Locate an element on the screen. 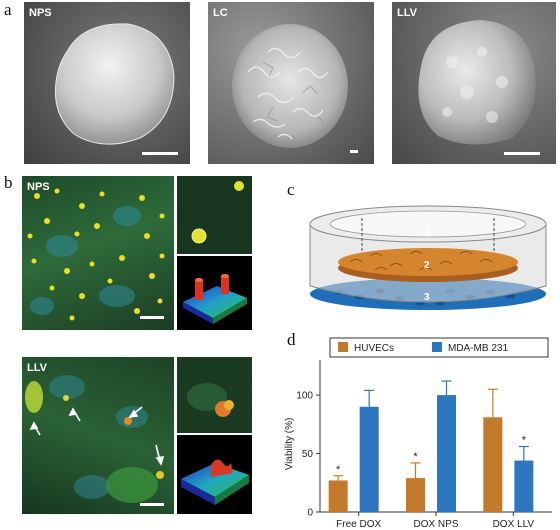 Image resolution: width=560 pixels, height=530 pixels. fluo-label-llv: LLV is located at coordinates (37, 368).